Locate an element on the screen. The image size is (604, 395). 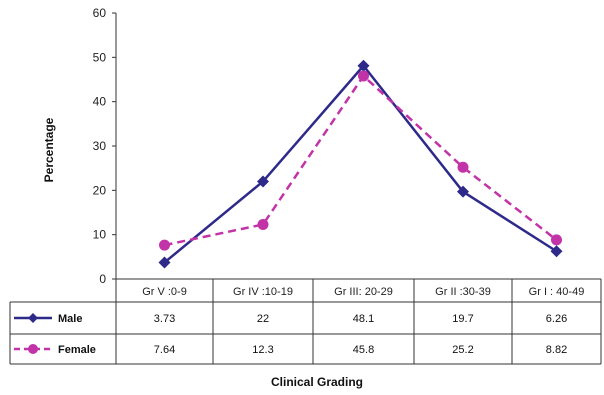
y-tick-label: 40 is located at coordinates (100, 102).